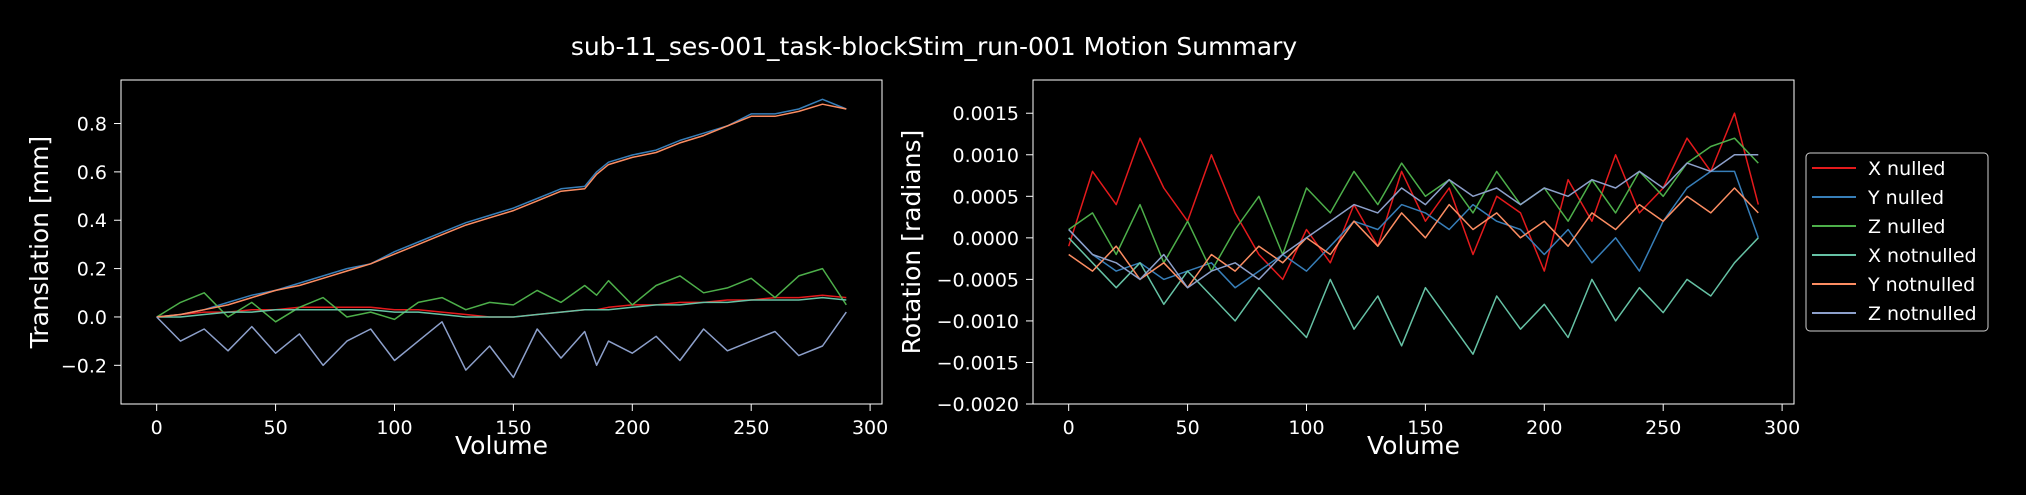 This screenshot has height=495, width=2026. I want to click on y-tick-label: −0.2, so click(84, 366).